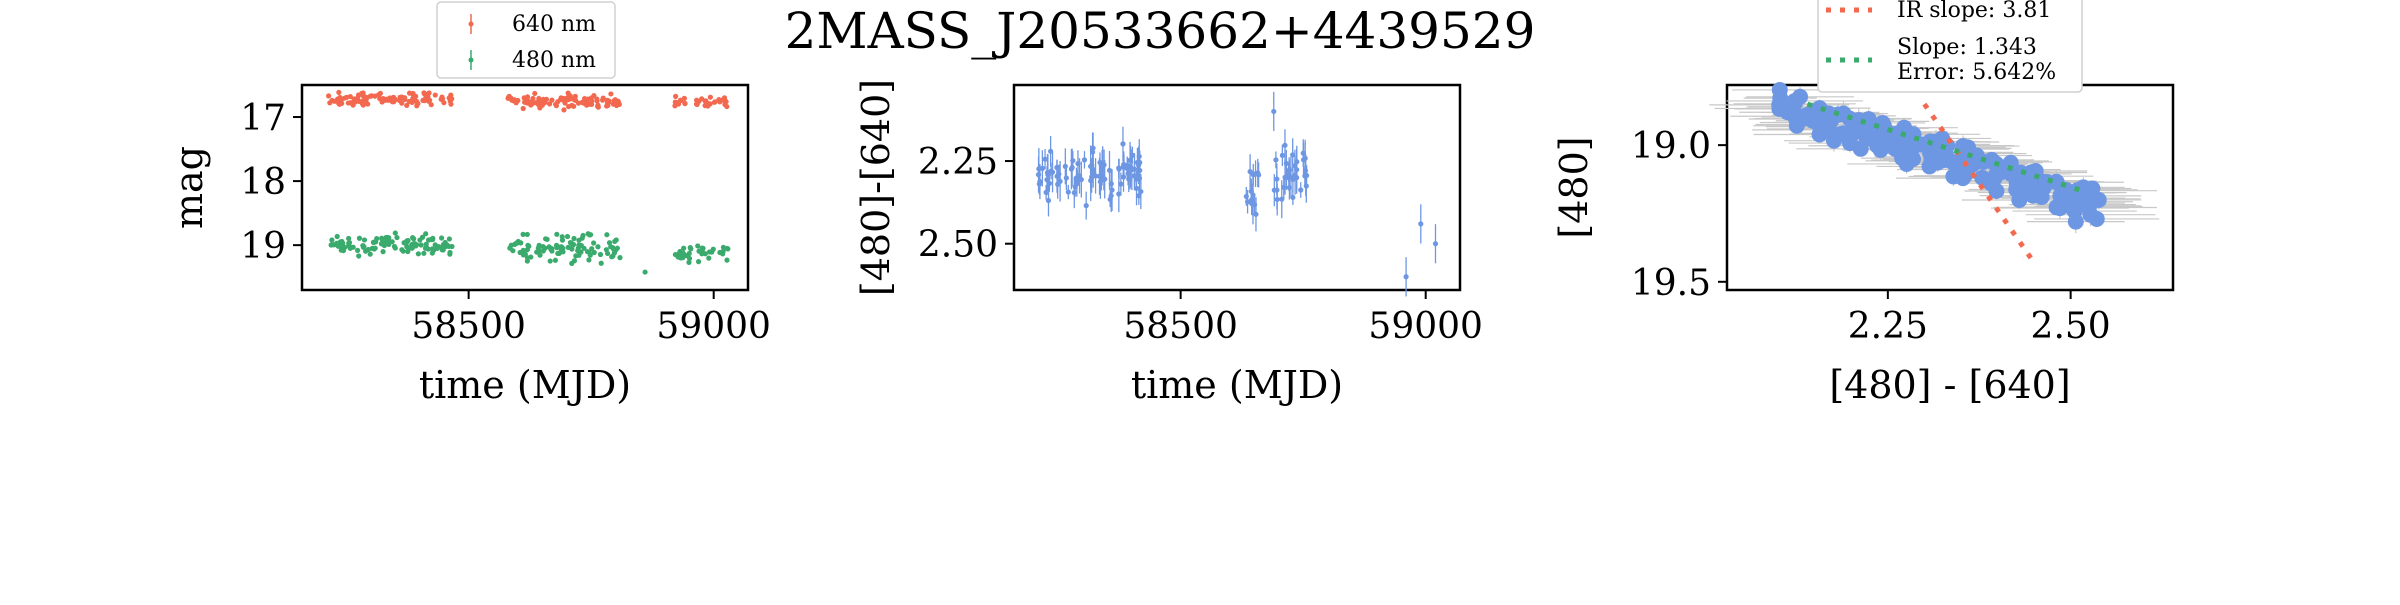  I want to click on y-axis-label: [480]-[640], so click(876, 187).